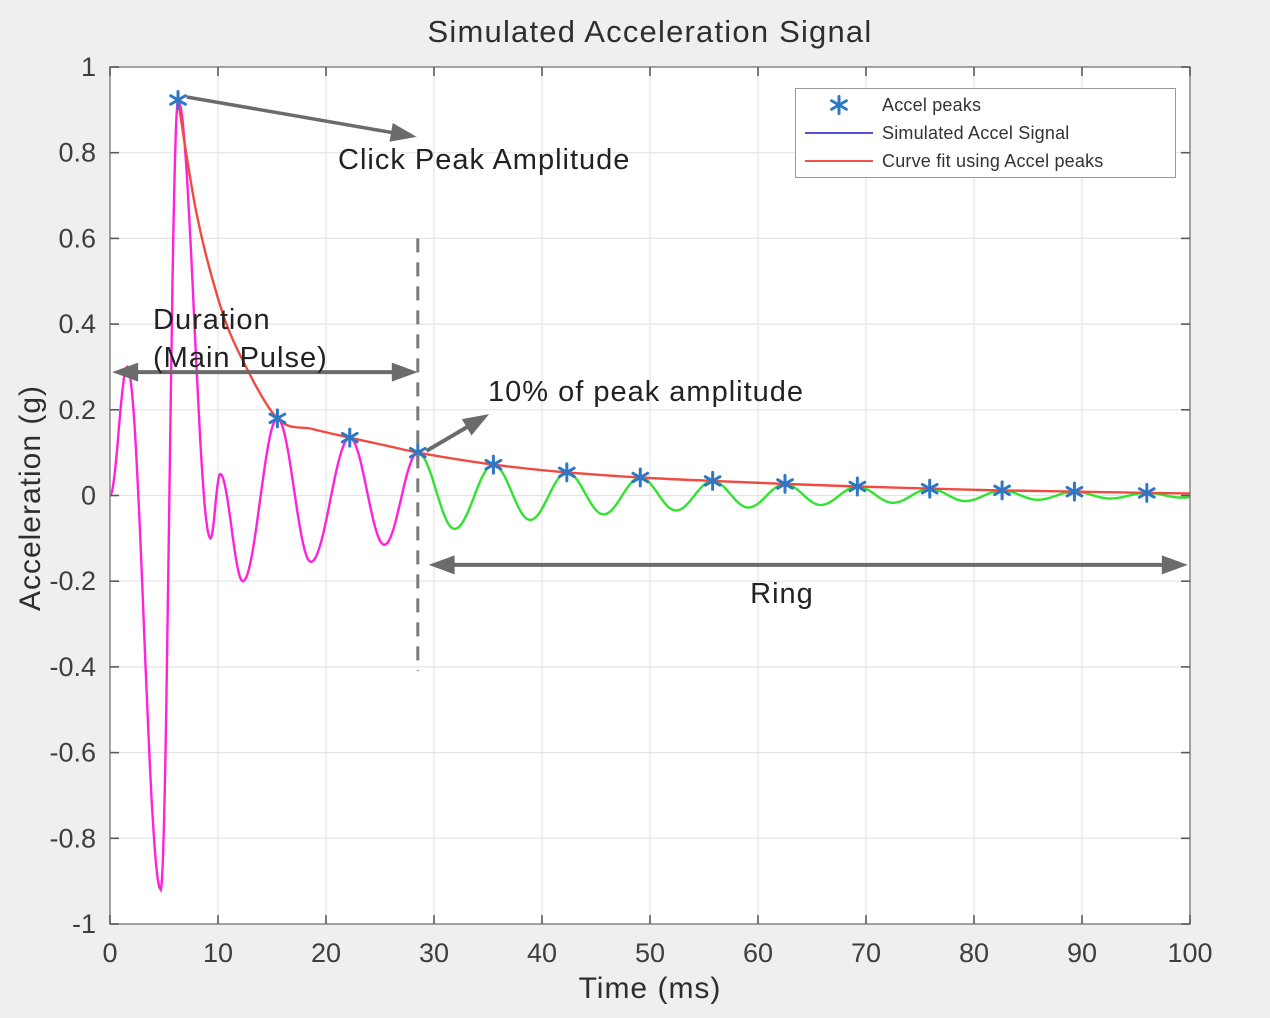  Describe the element at coordinates (434, 953) in the screenshot. I see `x-tick-label: 30` at that location.